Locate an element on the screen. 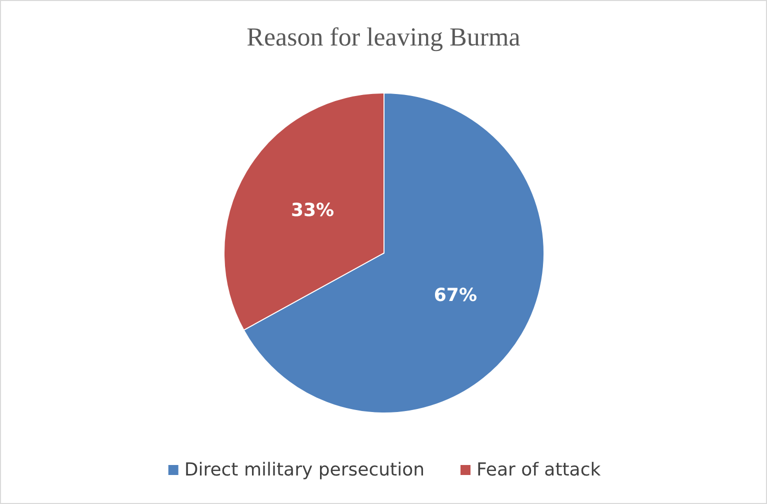  legend-label: Fear of attack is located at coordinates (539, 470).